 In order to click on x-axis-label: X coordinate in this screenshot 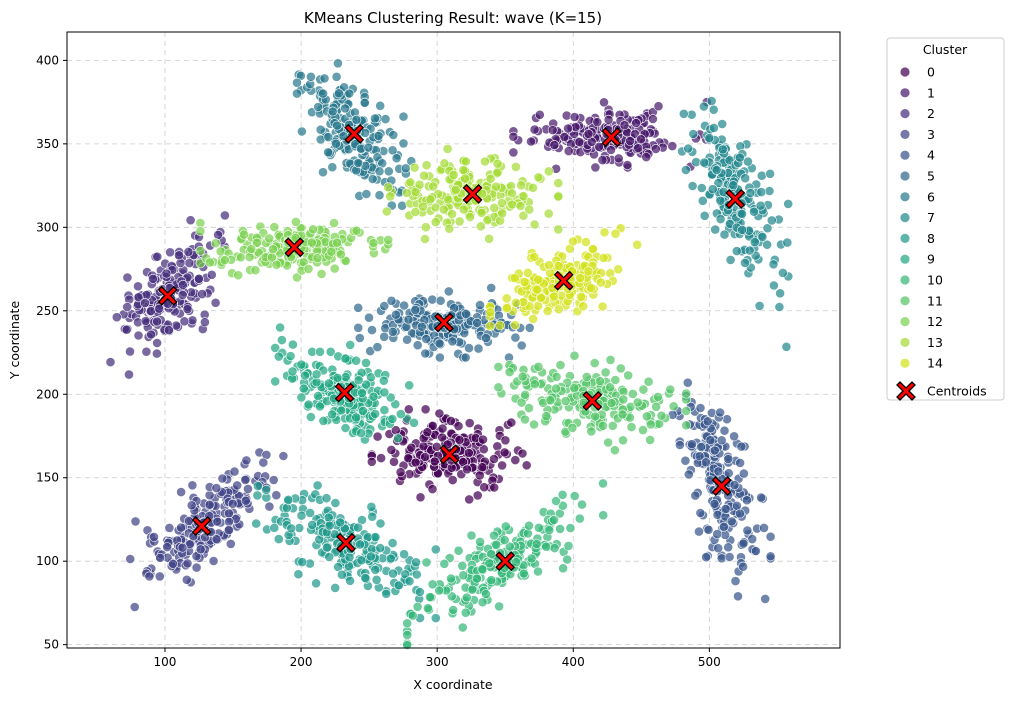, I will do `click(453, 684)`.